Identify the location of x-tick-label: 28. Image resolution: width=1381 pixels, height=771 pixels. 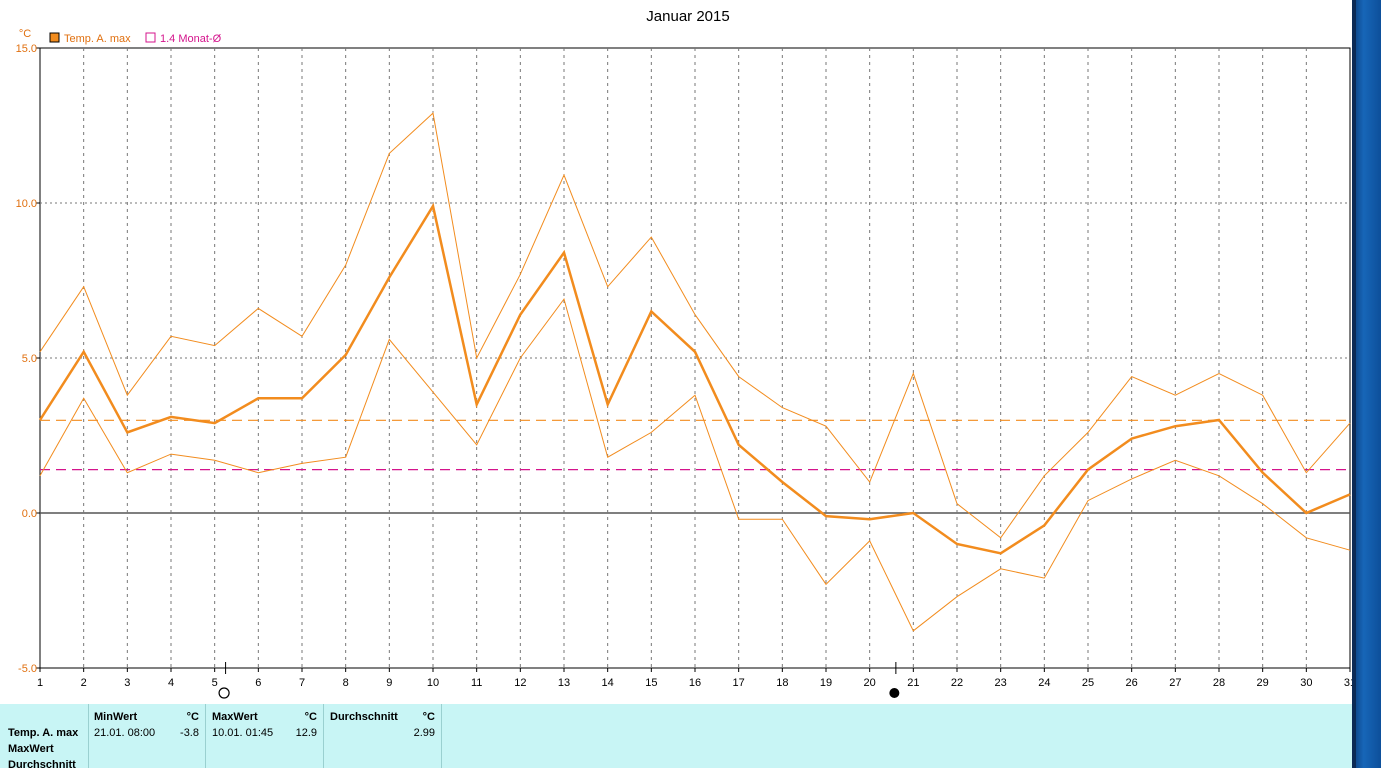
(1219, 683).